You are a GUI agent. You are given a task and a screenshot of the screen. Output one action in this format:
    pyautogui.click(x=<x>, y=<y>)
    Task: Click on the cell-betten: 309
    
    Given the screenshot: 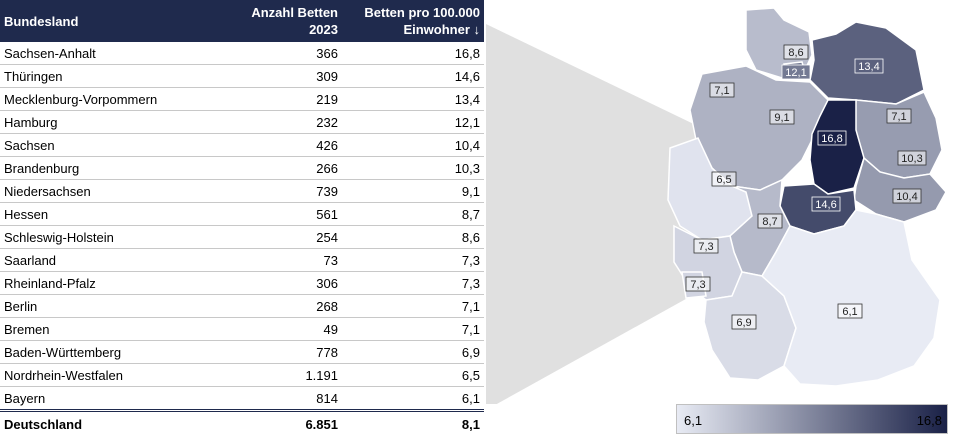 What is the action you would take?
    pyautogui.click(x=290, y=76)
    